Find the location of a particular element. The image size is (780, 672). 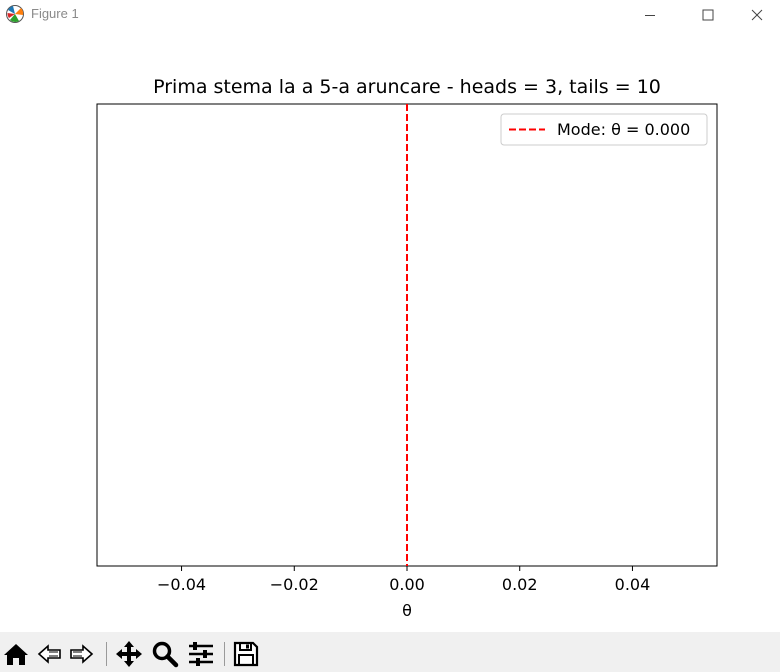

forward-button is located at coordinates (82, 654).